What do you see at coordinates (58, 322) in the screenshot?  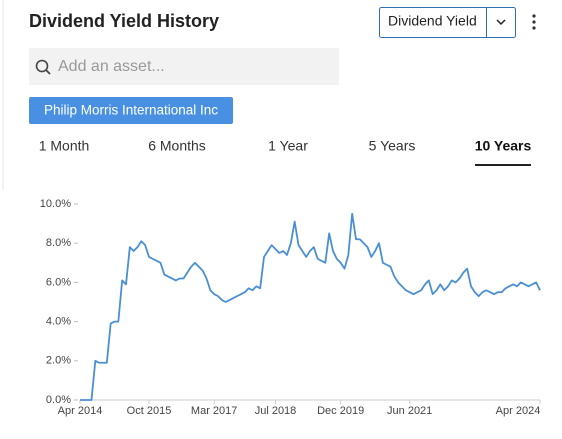 I see `y-tick-label: 4.0%` at bounding box center [58, 322].